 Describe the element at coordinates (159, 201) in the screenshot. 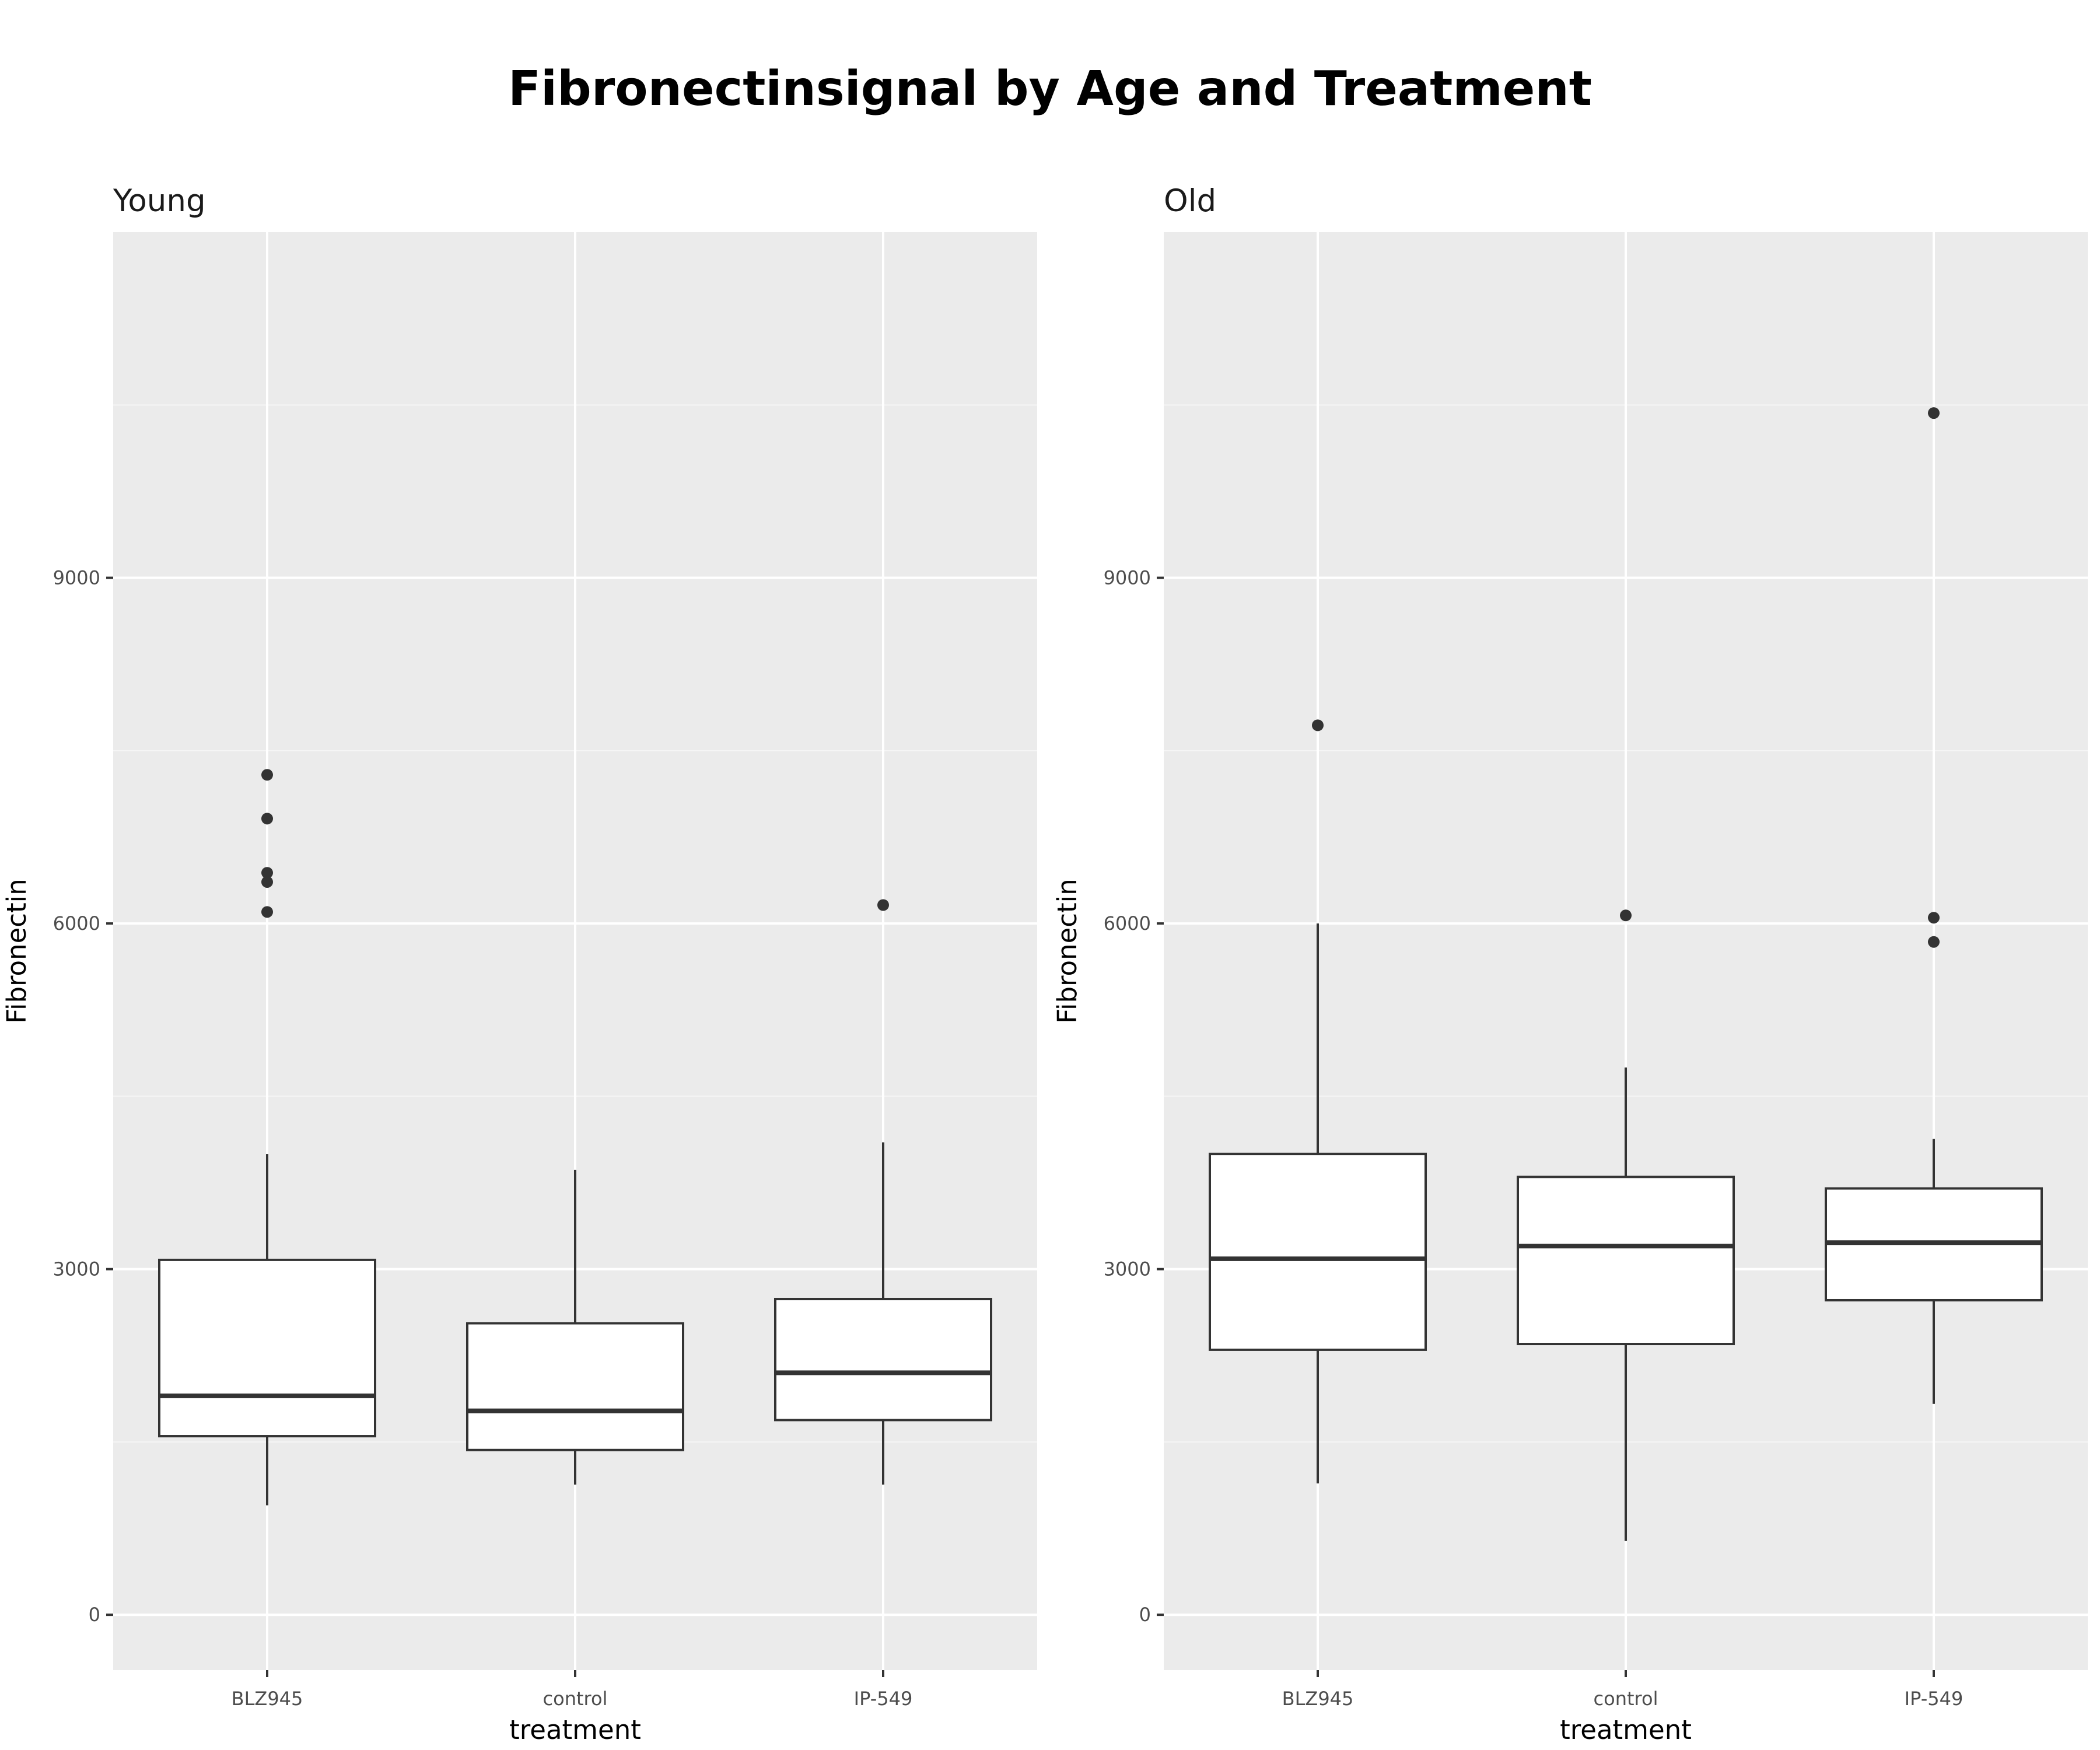

I see `facet-title-young: Young` at that location.